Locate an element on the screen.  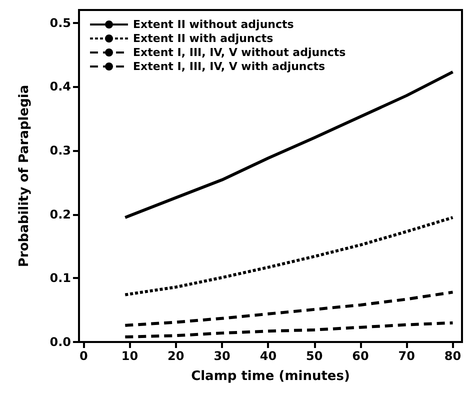
y-tick-label: 0.2 is located at coordinates (60, 214).